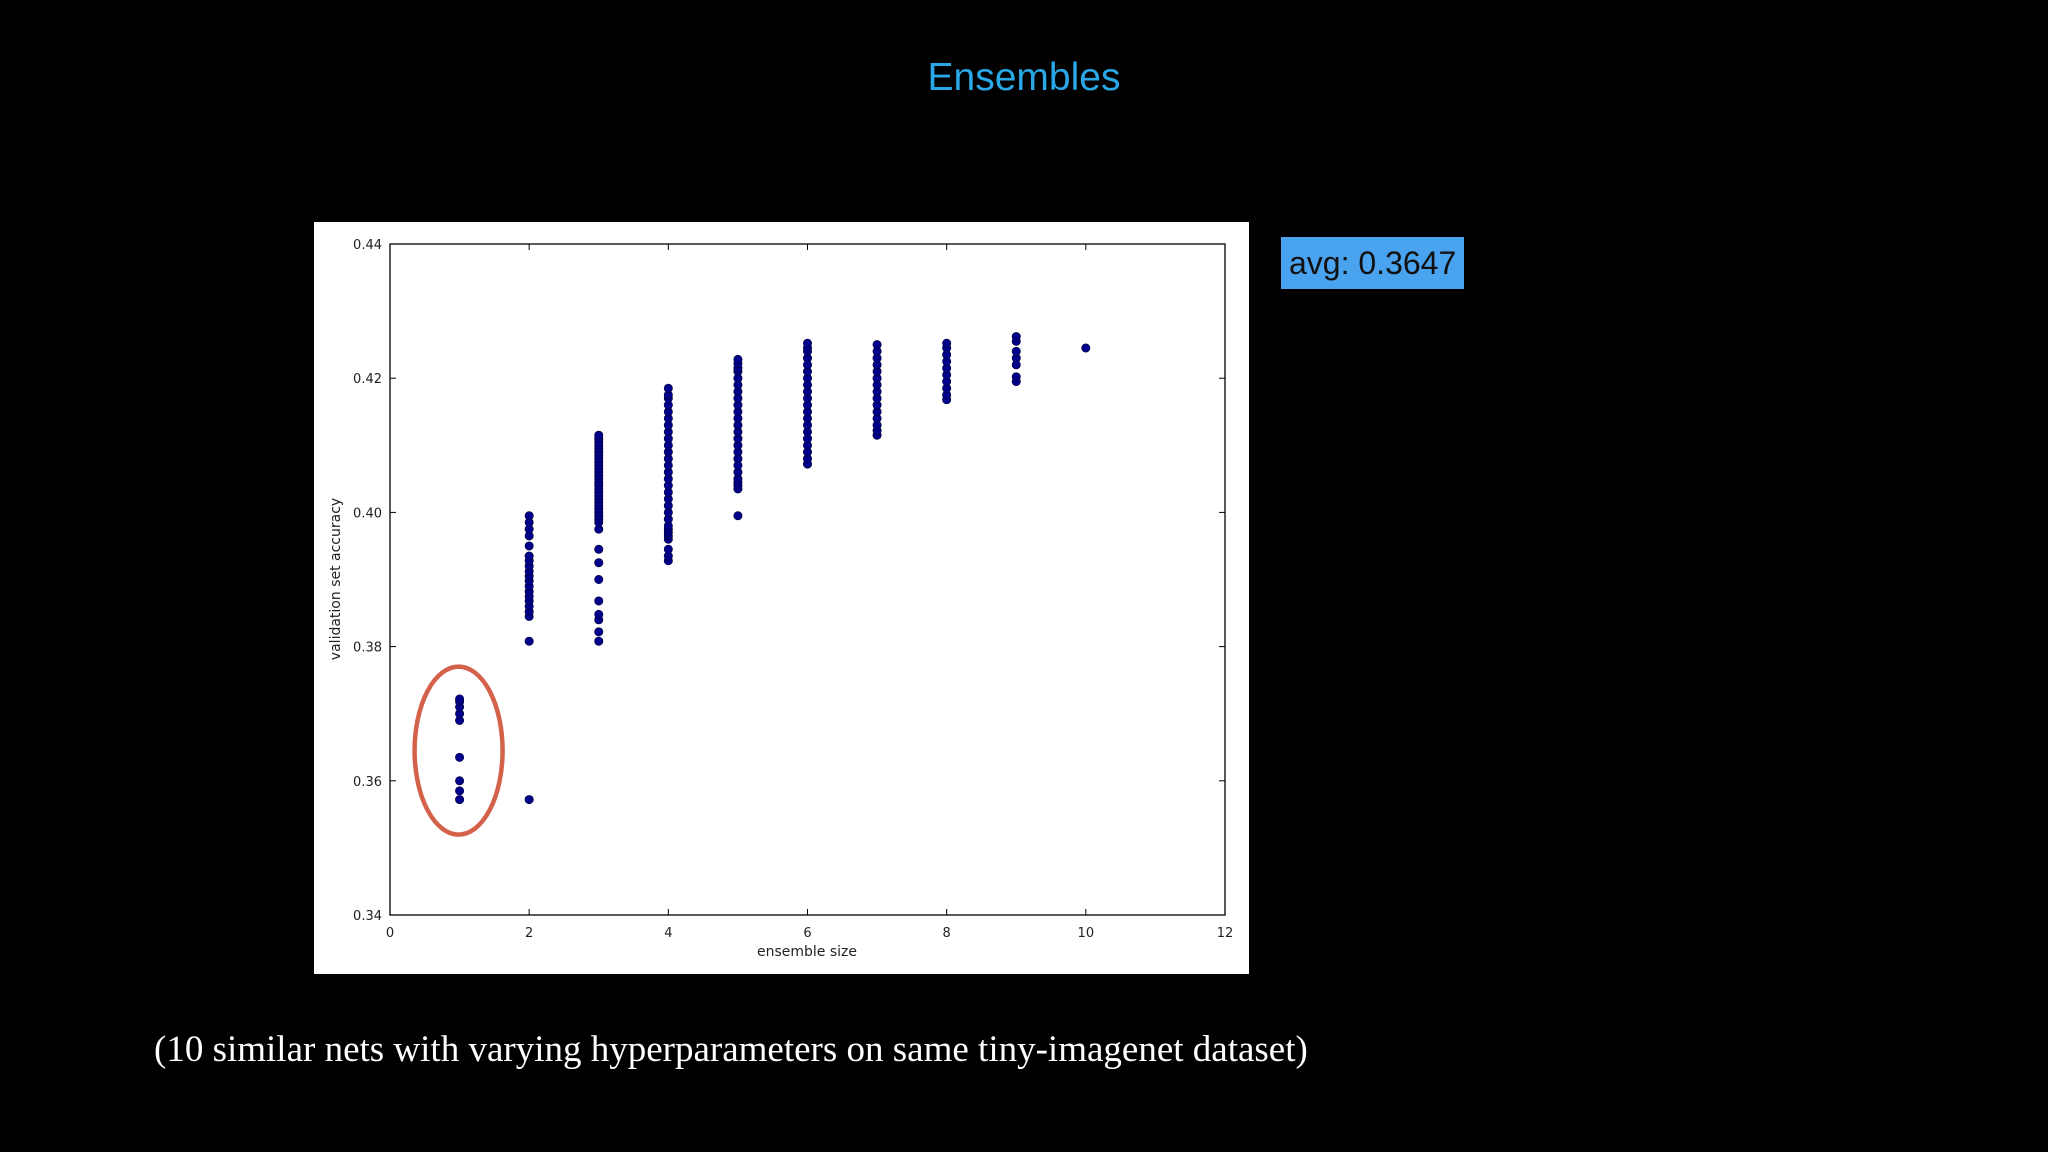 This screenshot has width=2048, height=1152. What do you see at coordinates (367, 245) in the screenshot?
I see `y-tick-label: 0.44` at bounding box center [367, 245].